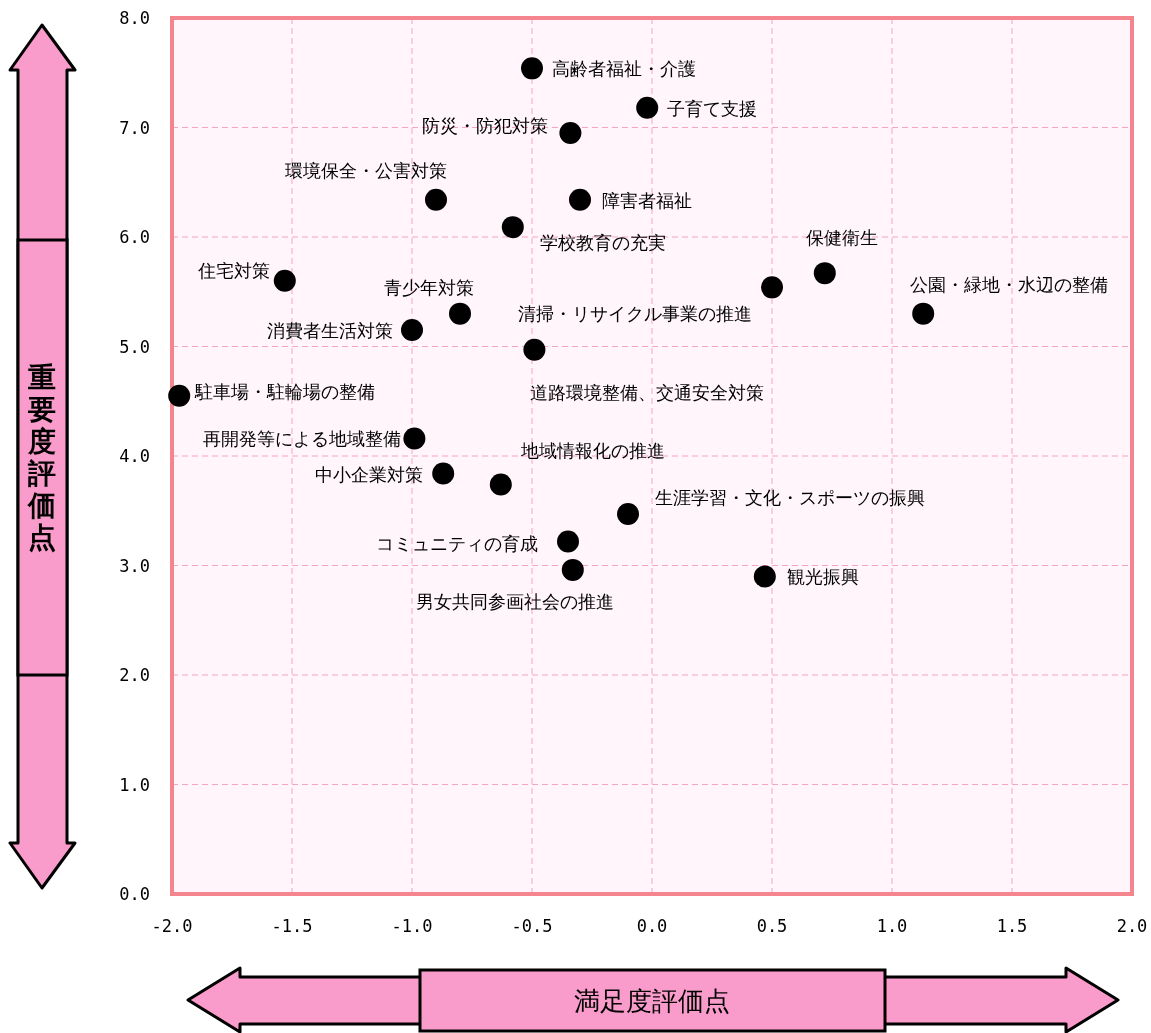 Image resolution: width=1151 pixels, height=1033 pixels. Describe the element at coordinates (892, 926) in the screenshot. I see `x-tick-label: 1.0` at that location.